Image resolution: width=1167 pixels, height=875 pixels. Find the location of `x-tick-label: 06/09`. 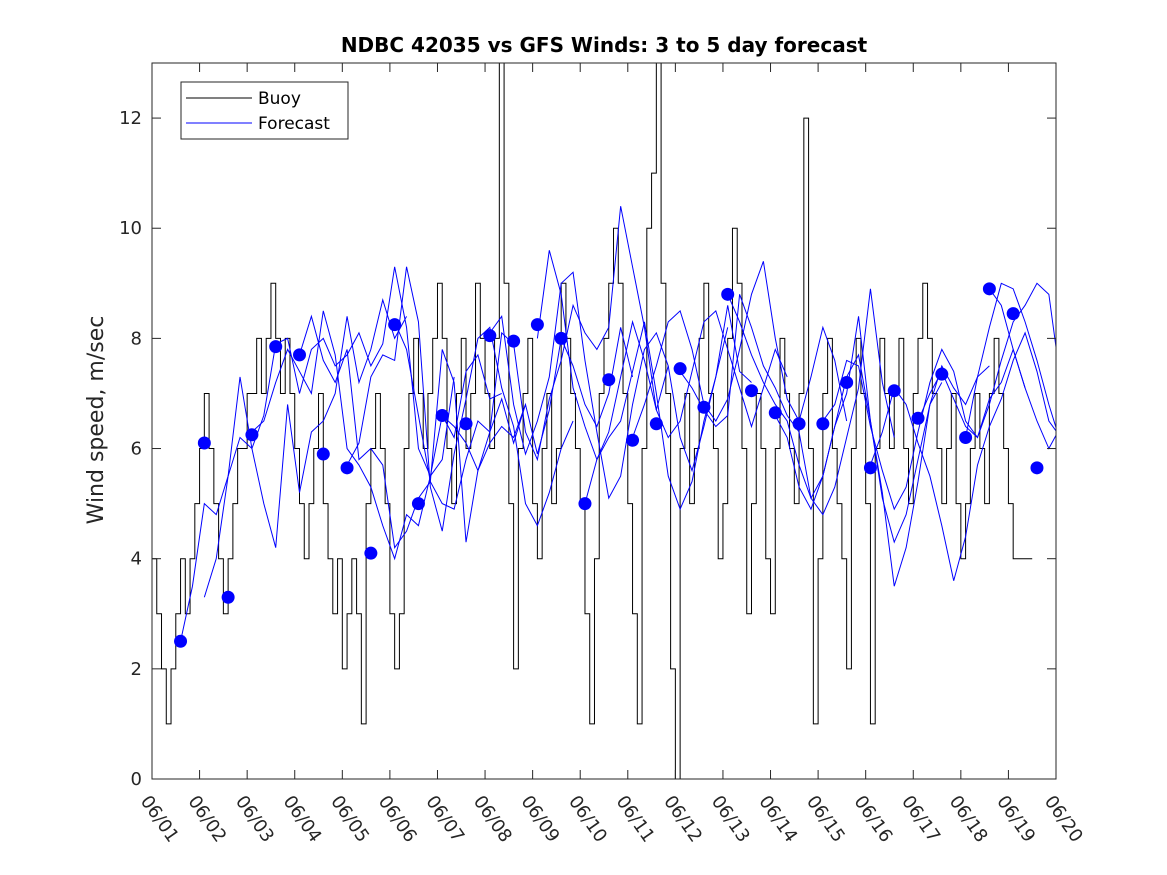

x-tick-label: 06/09 is located at coordinates (540, 819).